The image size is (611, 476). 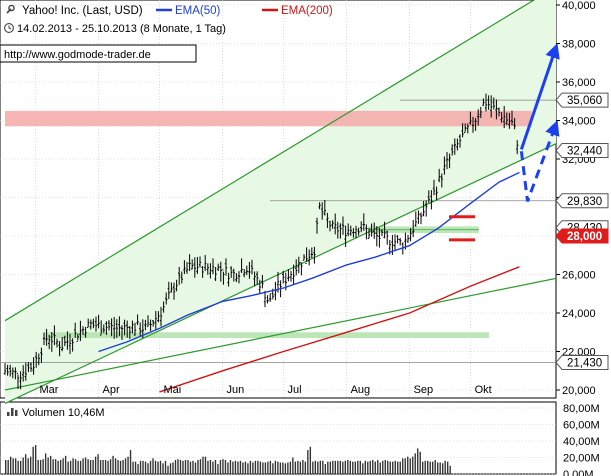 What do you see at coordinates (483, 390) in the screenshot?
I see `x-tick-label: Okt` at bounding box center [483, 390].